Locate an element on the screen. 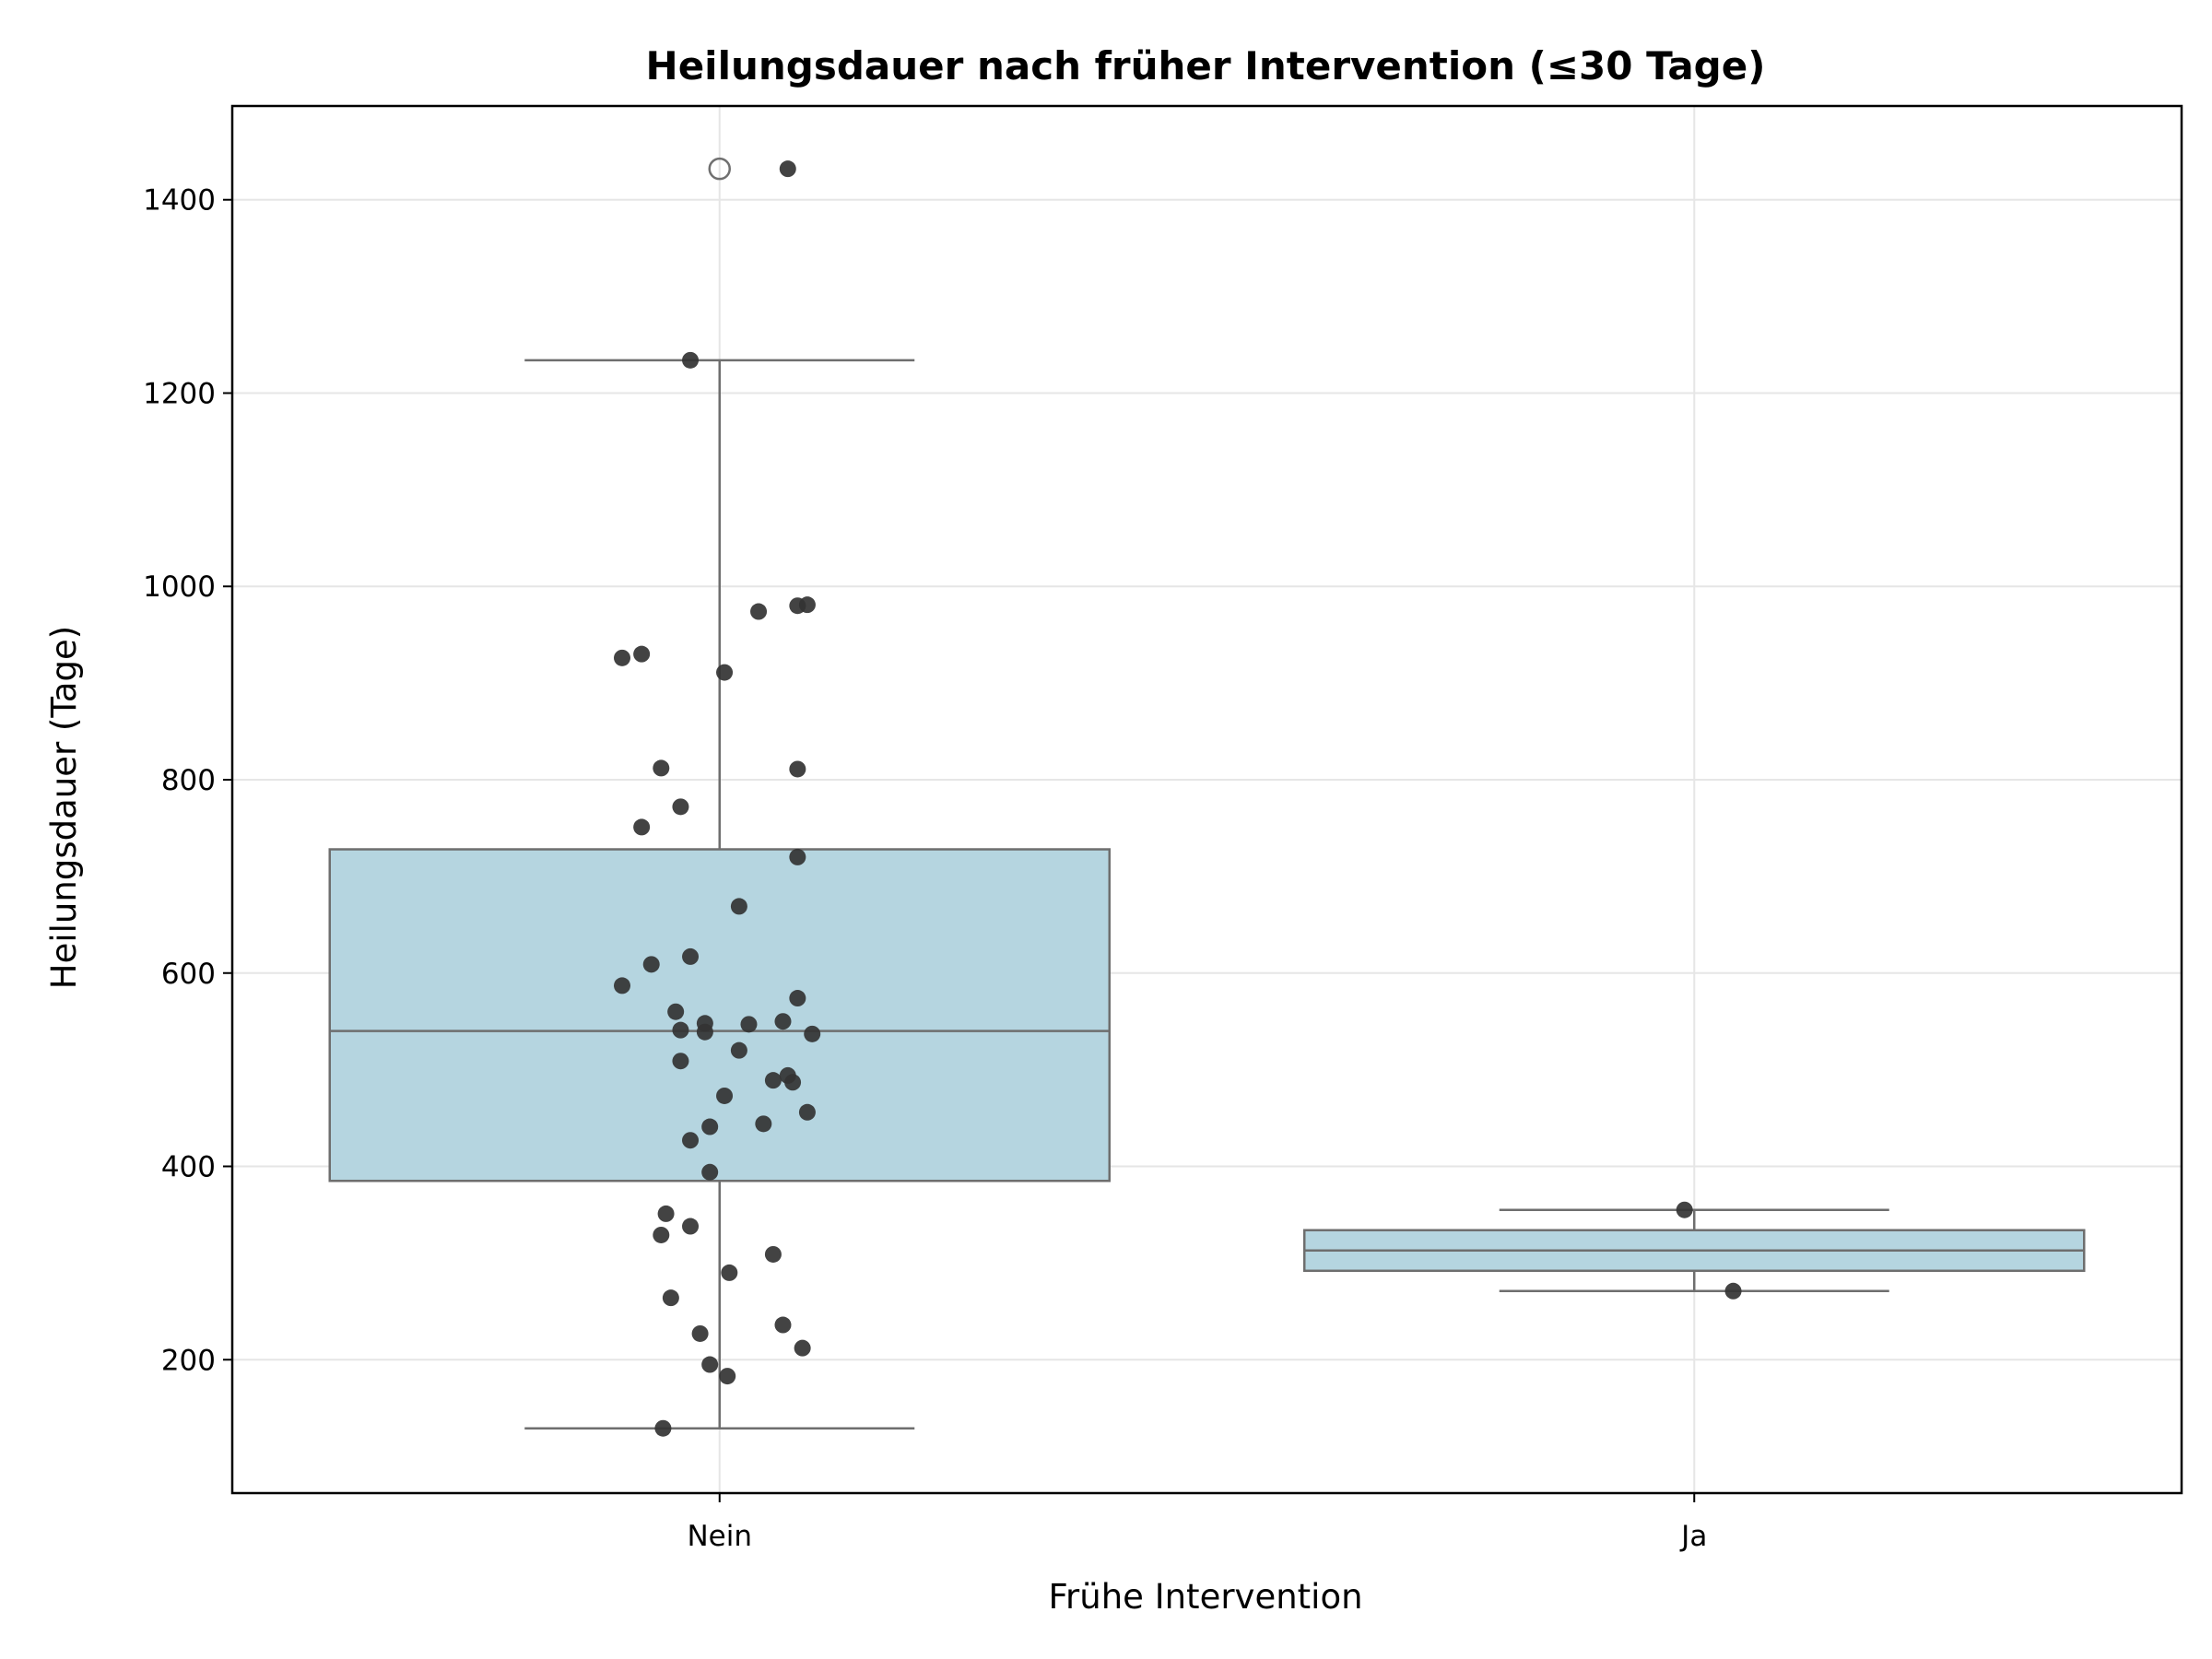  x-axis: Nein Ja is located at coordinates (1197, 1523).